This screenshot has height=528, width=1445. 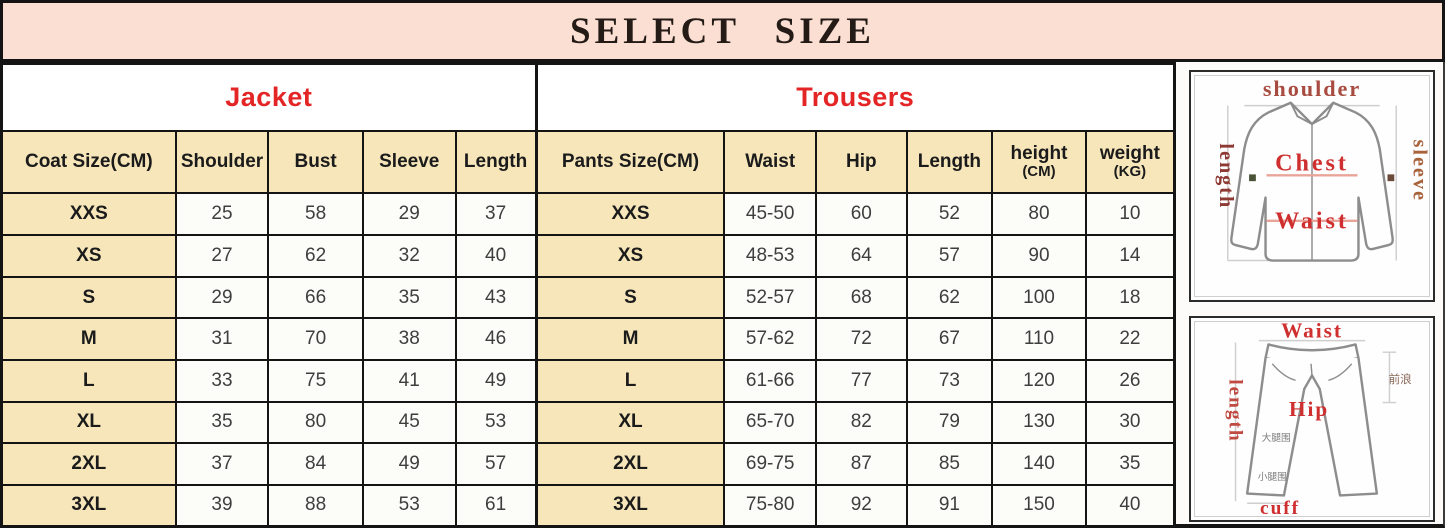 What do you see at coordinates (861, 214) in the screenshot?
I see `trousers-value-cell: 60` at bounding box center [861, 214].